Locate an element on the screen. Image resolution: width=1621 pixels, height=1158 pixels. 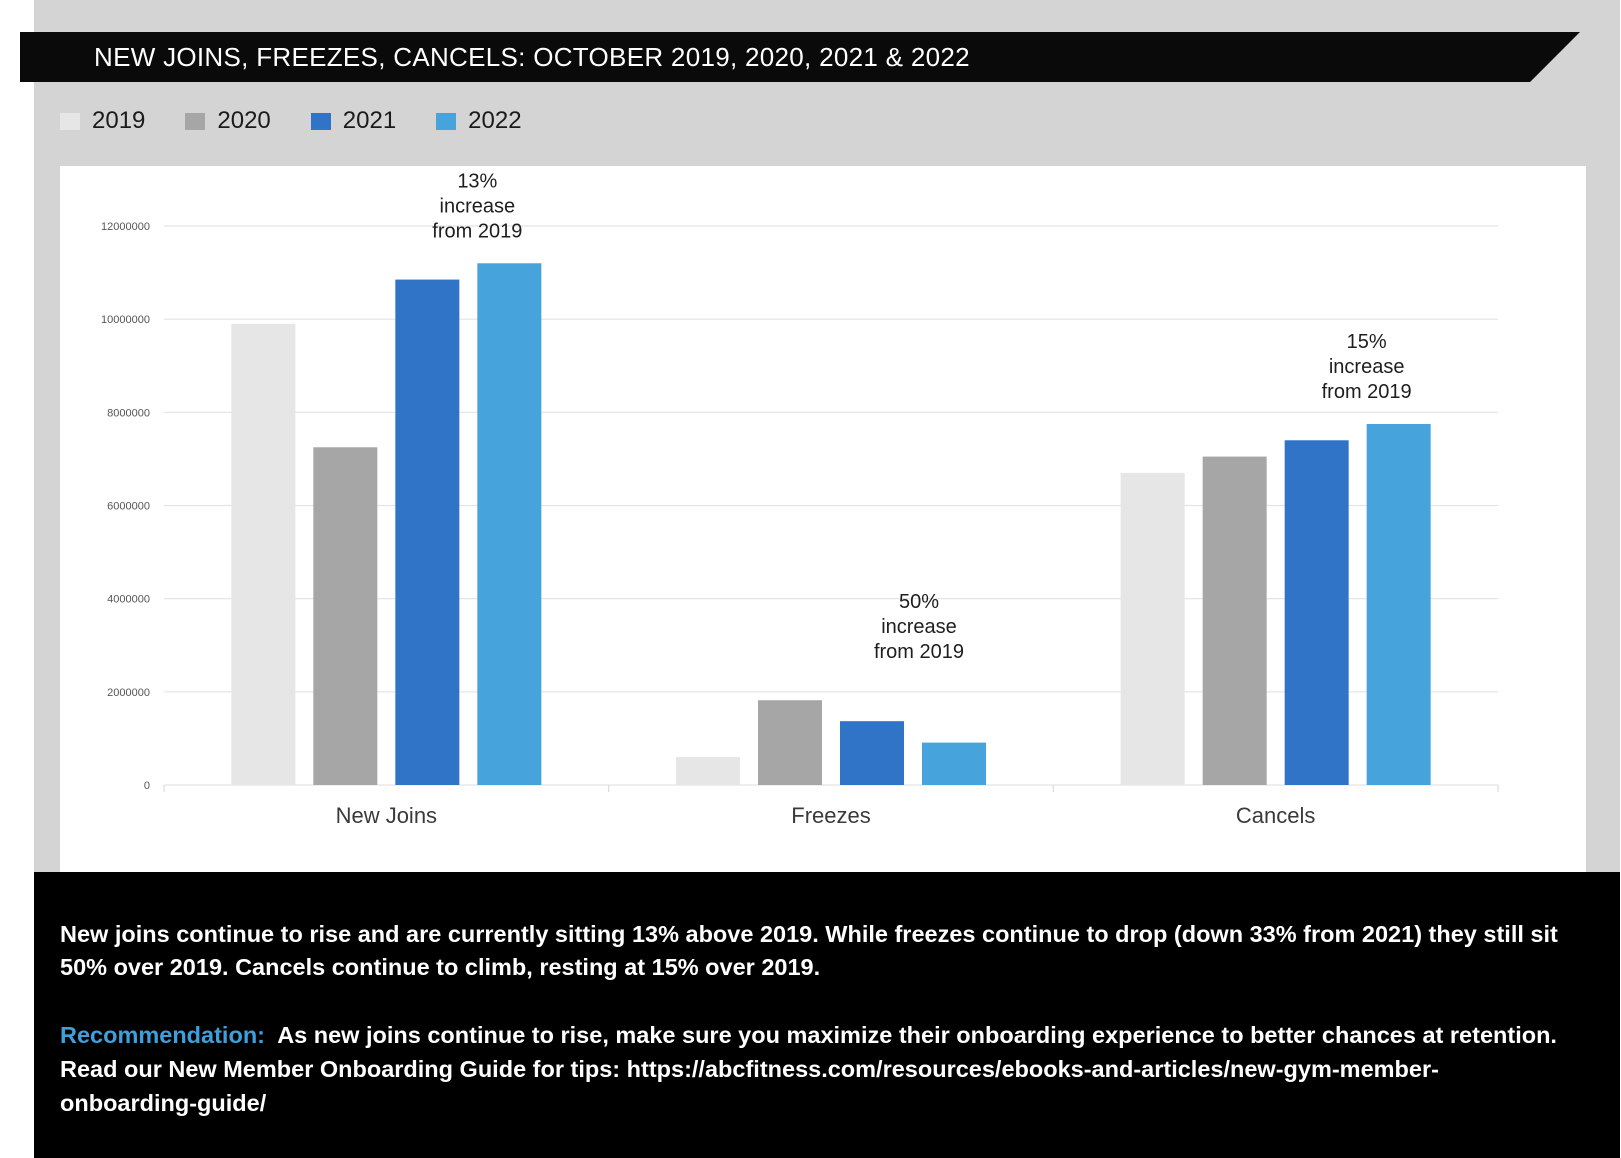
y-tick-label: 8000000 is located at coordinates (128, 413).